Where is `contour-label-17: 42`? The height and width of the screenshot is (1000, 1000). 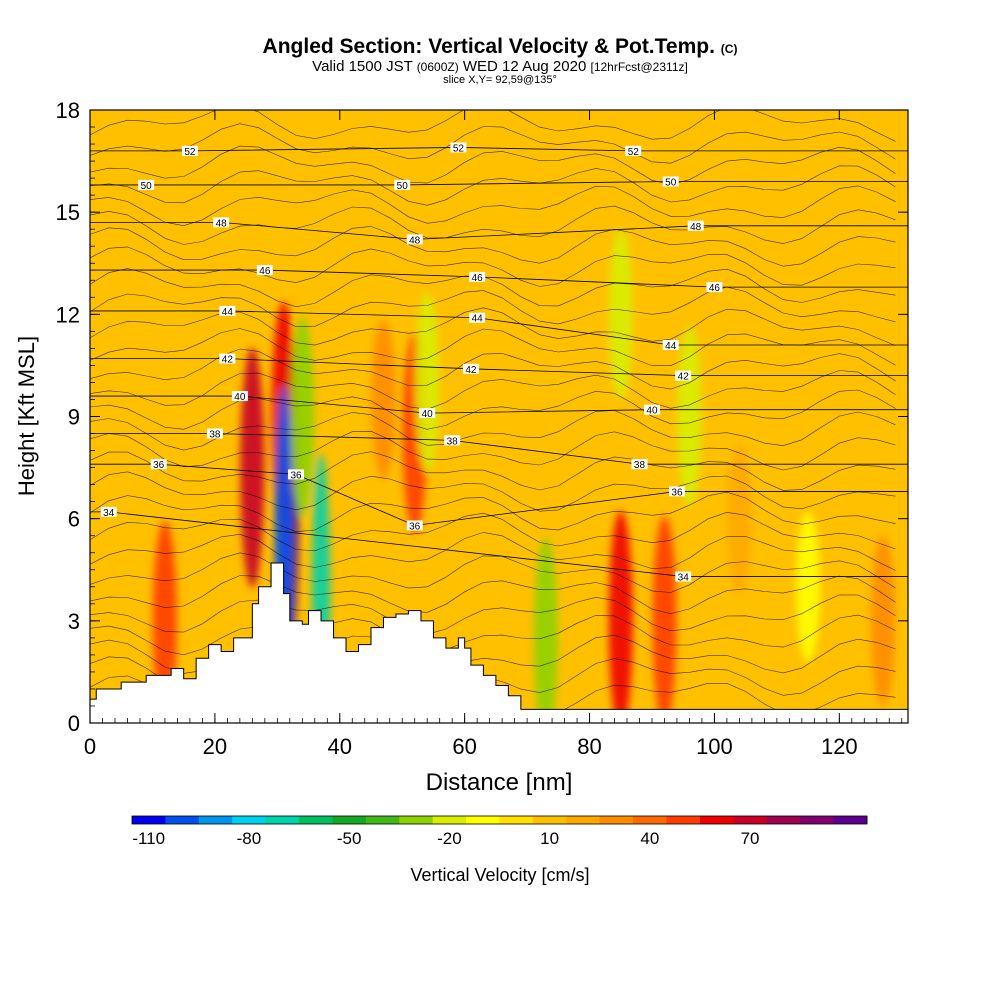 contour-label-17: 42 is located at coordinates (684, 377).